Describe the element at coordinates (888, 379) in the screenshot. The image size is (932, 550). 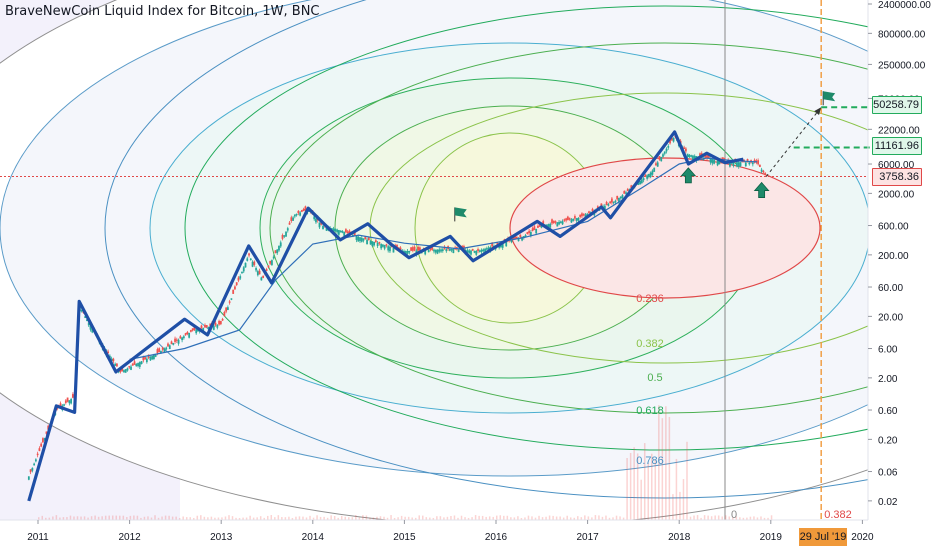
I see `y-tick-label: 2.00` at that location.